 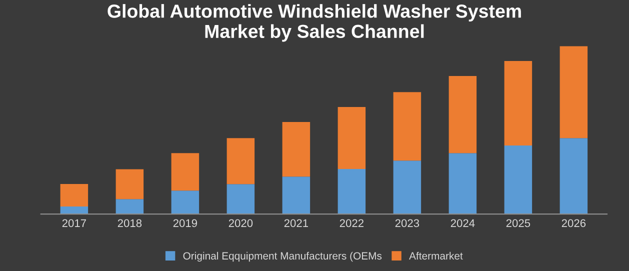 I want to click on x-tick-label: 2020, so click(x=240, y=223).